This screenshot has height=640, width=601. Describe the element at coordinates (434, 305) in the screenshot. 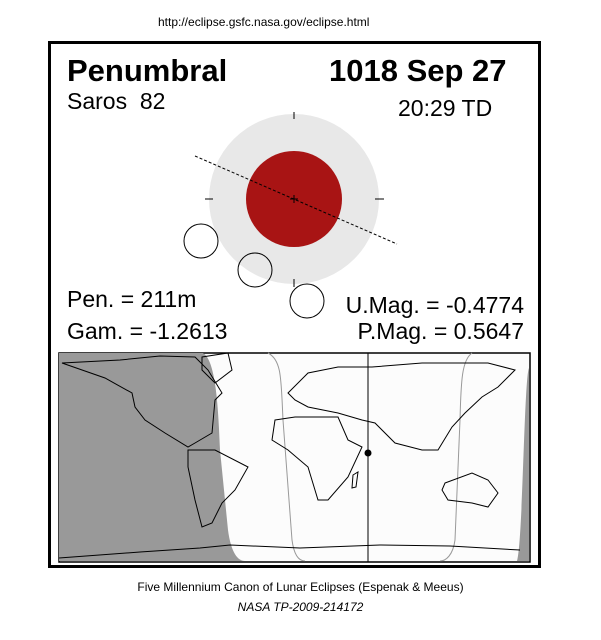

I see `umbral-magnitude: U.Mag. = -0.4774` at that location.